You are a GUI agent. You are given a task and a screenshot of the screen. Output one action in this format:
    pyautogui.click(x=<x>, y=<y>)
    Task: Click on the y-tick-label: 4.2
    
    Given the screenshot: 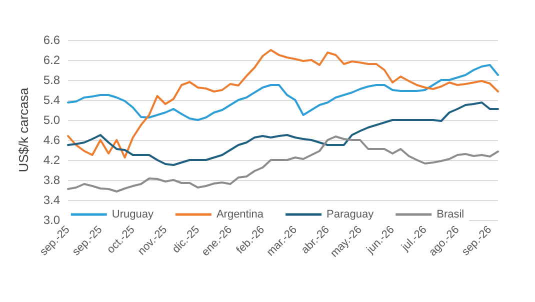 What is the action you would take?
    pyautogui.click(x=51, y=160)
    